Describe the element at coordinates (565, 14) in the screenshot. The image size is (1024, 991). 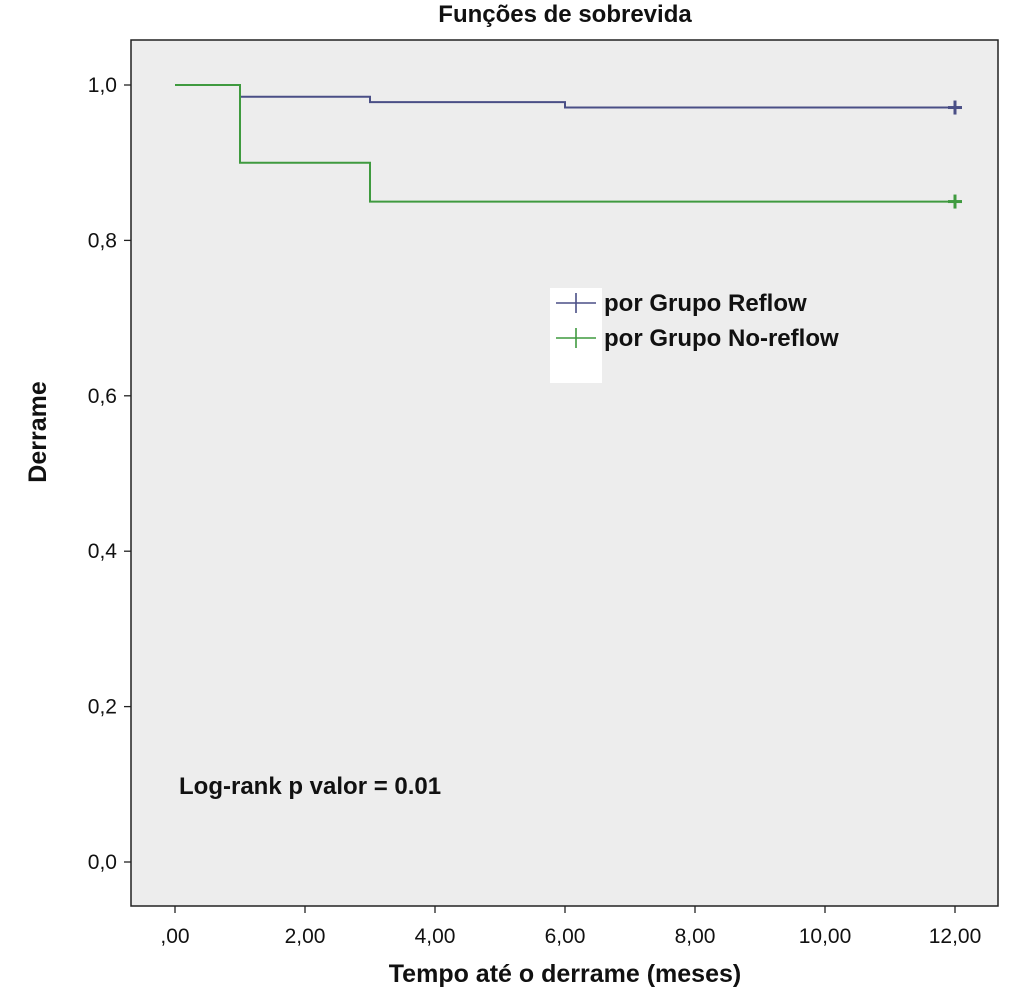
I see `chart-title: Funções de sobrevida` at that location.